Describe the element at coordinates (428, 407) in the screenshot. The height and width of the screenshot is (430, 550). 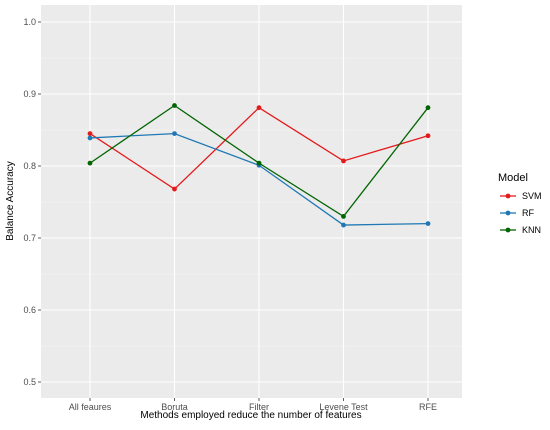
I see `x-tick-label: RFE` at that location.